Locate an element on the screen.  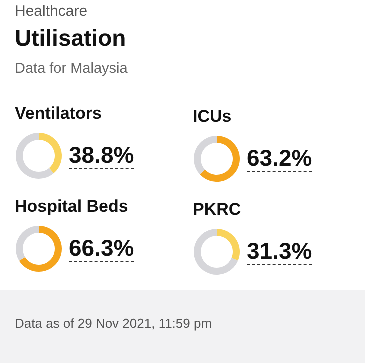
data-label: 66.3% is located at coordinates (101, 248).